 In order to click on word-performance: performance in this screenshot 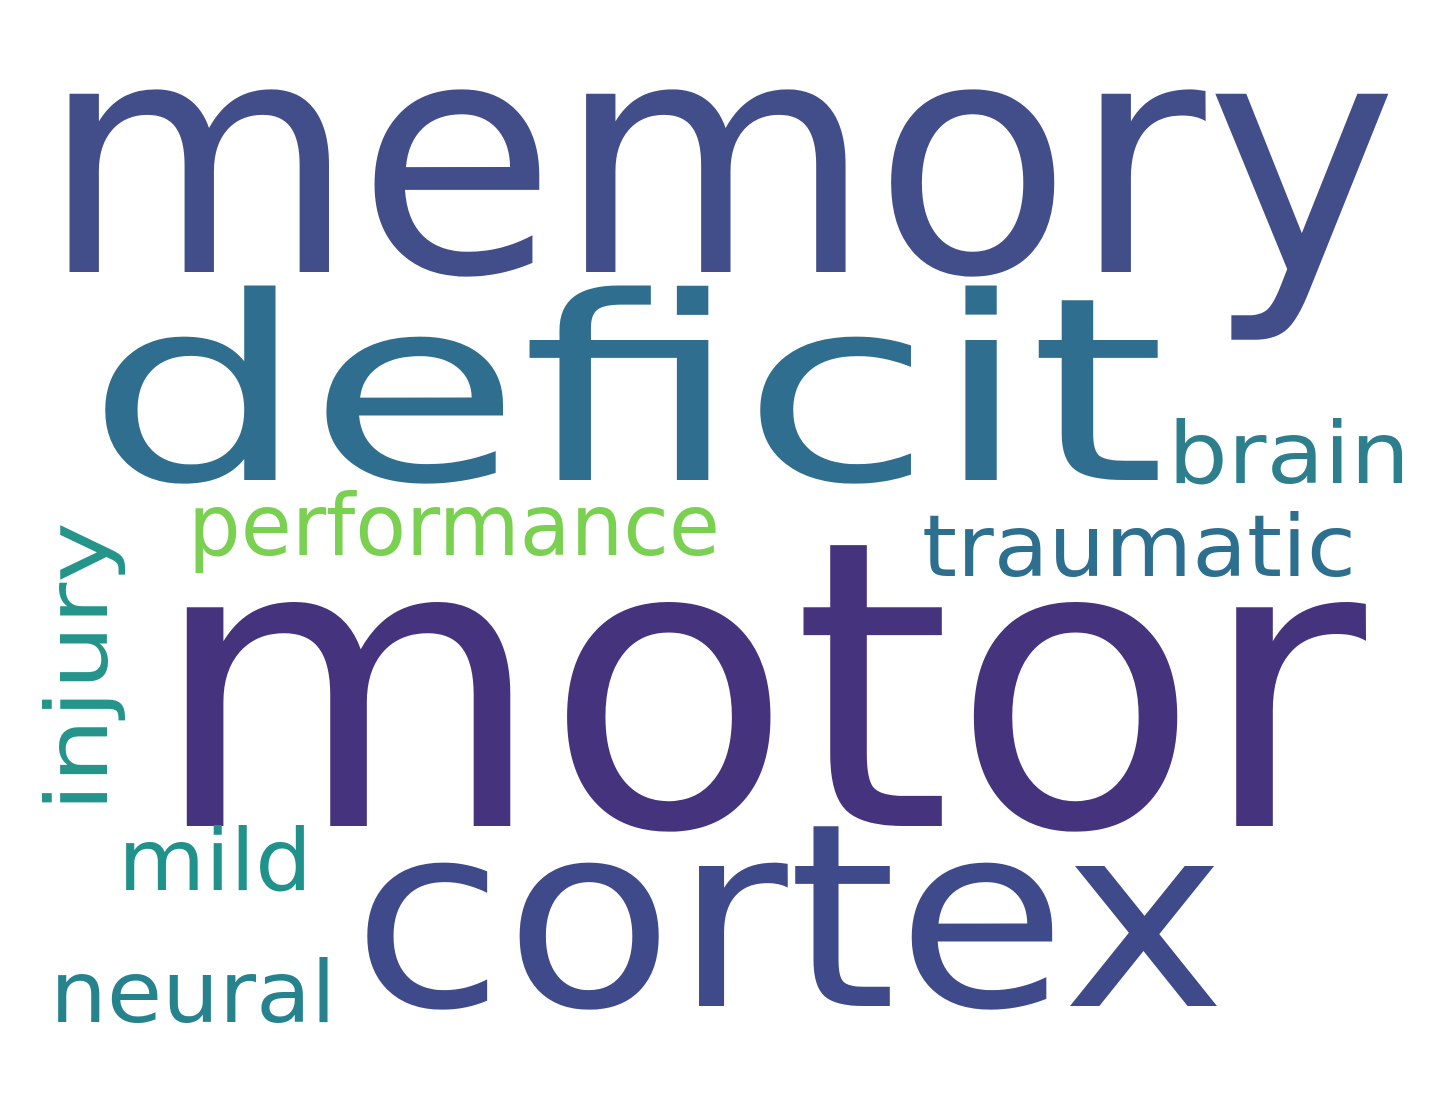, I will do `click(454, 526)`.